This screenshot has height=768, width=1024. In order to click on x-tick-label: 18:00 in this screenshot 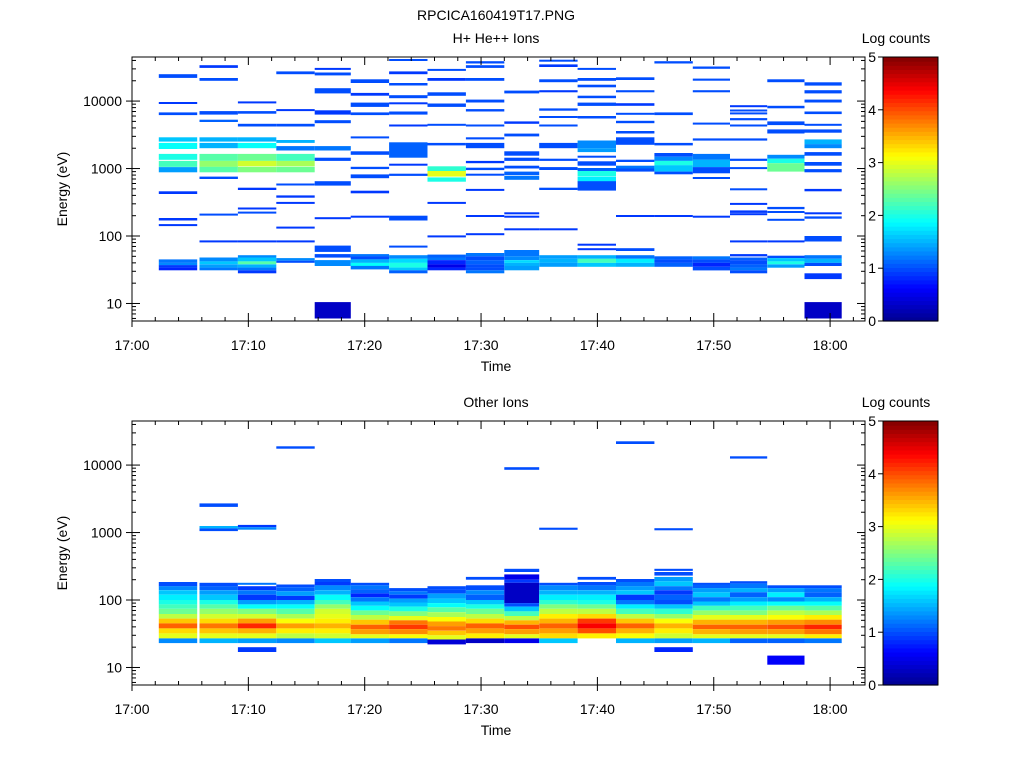, I will do `click(830, 709)`.